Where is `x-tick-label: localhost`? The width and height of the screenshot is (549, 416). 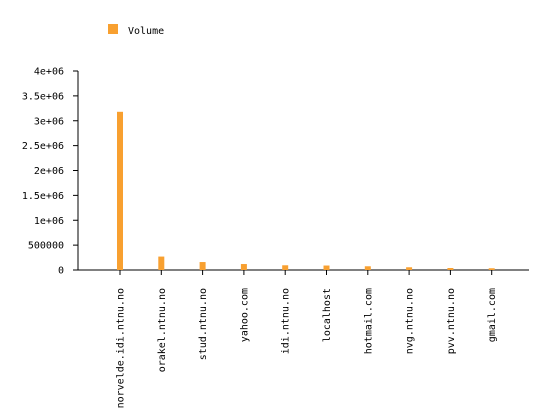
x-tick-label: localhost is located at coordinates (327, 315).